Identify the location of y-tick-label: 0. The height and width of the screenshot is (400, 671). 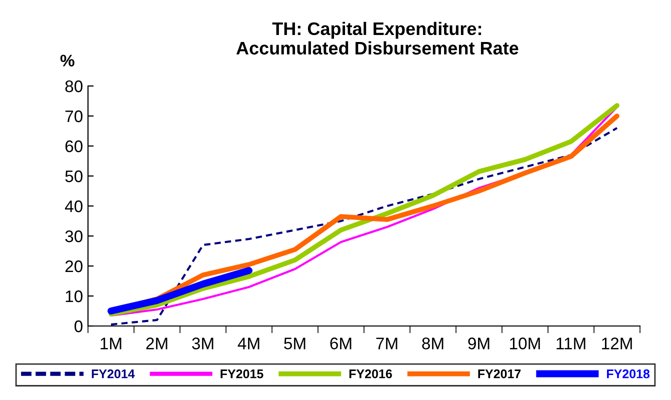
(78, 326).